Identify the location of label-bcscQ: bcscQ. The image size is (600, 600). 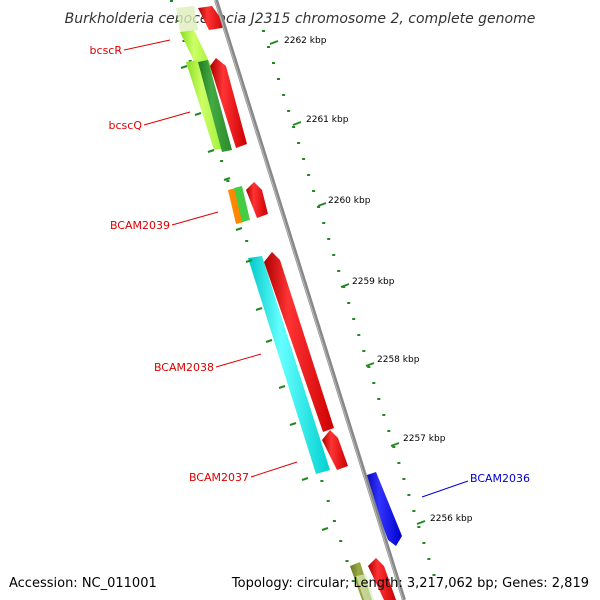
(126, 125).